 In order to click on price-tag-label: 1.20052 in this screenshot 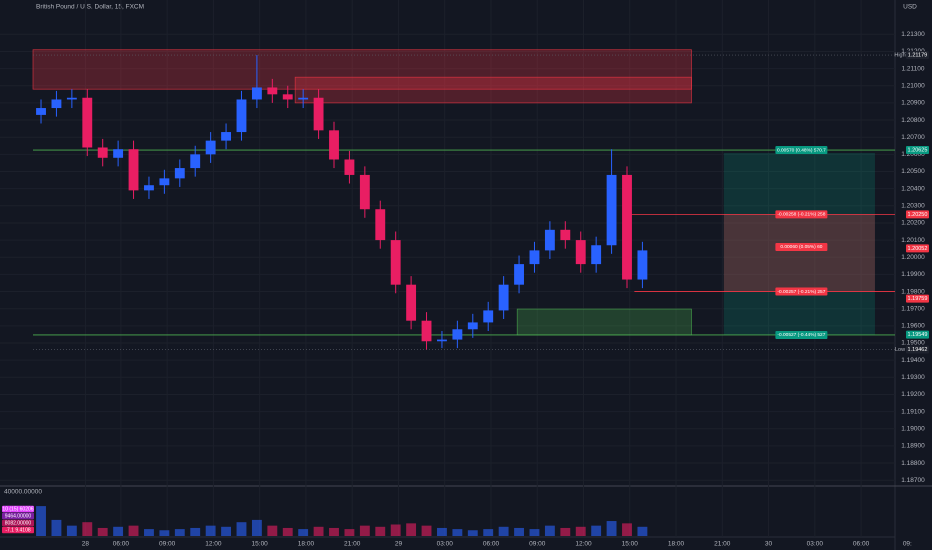, I will do `click(918, 249)`.